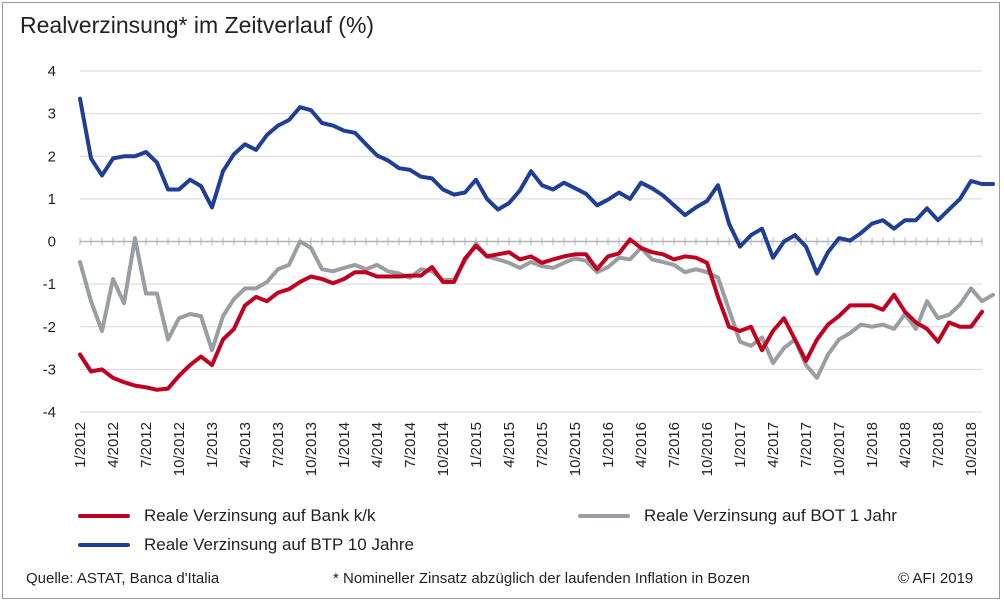  Describe the element at coordinates (197, 25) in the screenshot. I see `chart-title: Realverzinsung* im Zeitverlauf (%)` at that location.